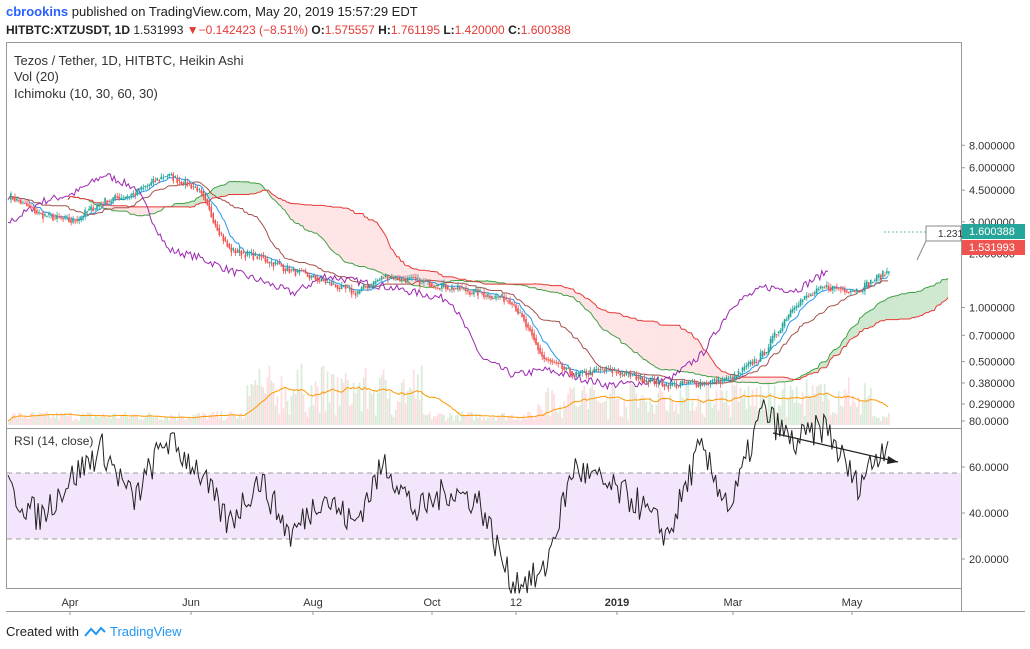 This screenshot has width=1030, height=649. What do you see at coordinates (145, 631) in the screenshot?
I see `tradingview-brand: TradingView` at bounding box center [145, 631].